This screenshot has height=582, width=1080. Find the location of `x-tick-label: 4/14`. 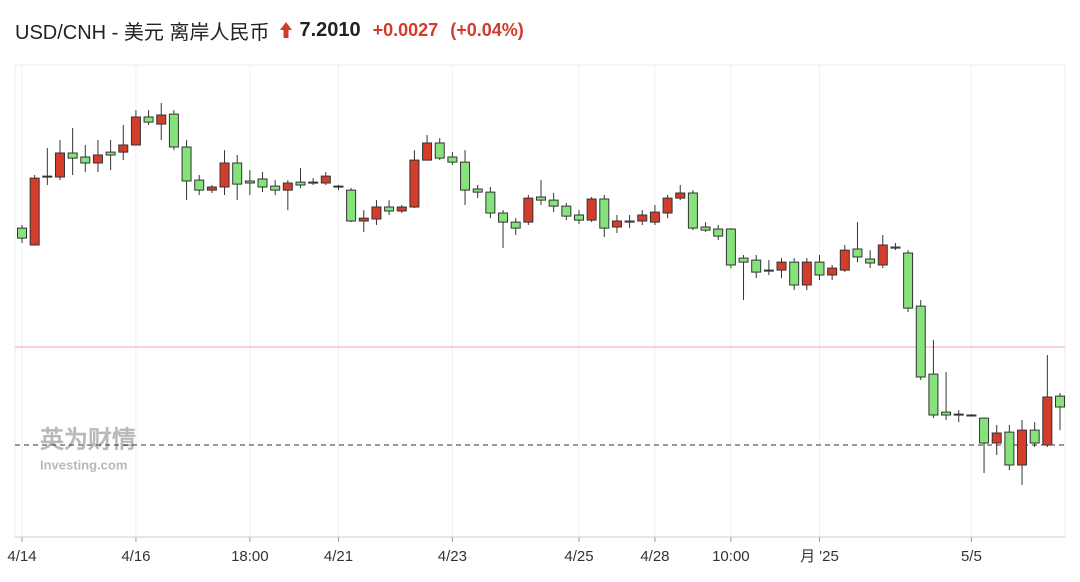

x-tick-label: 4/14 is located at coordinates (21, 556).